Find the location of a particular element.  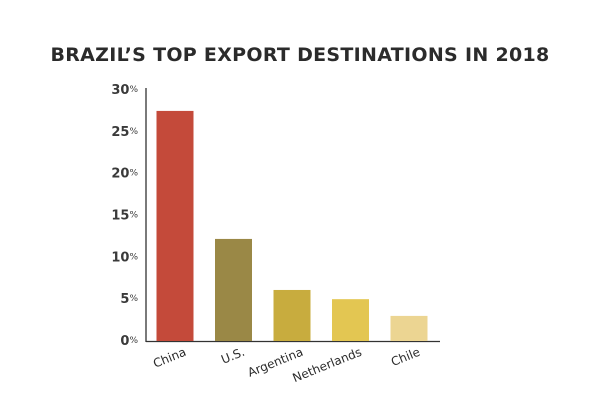

y-tick-label: 15% is located at coordinates (124, 216).